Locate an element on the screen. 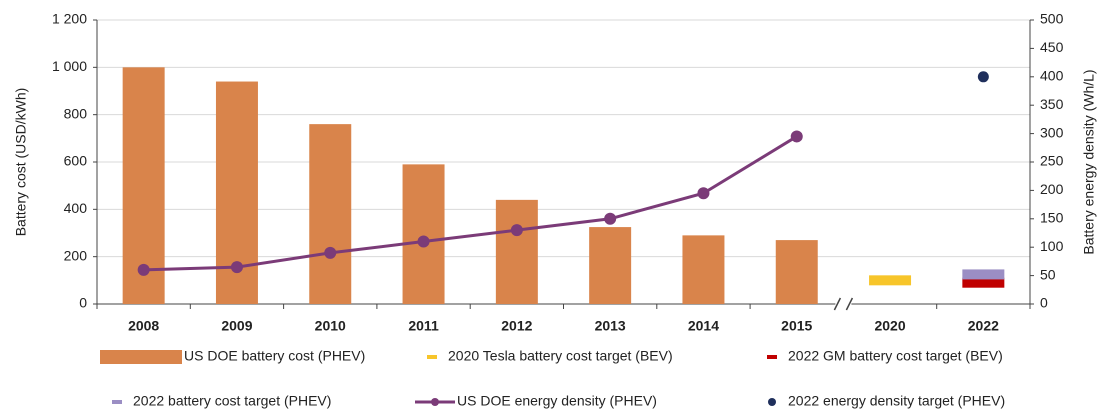 The image size is (1102, 418). y-tick-label: 600 is located at coordinates (76, 161).